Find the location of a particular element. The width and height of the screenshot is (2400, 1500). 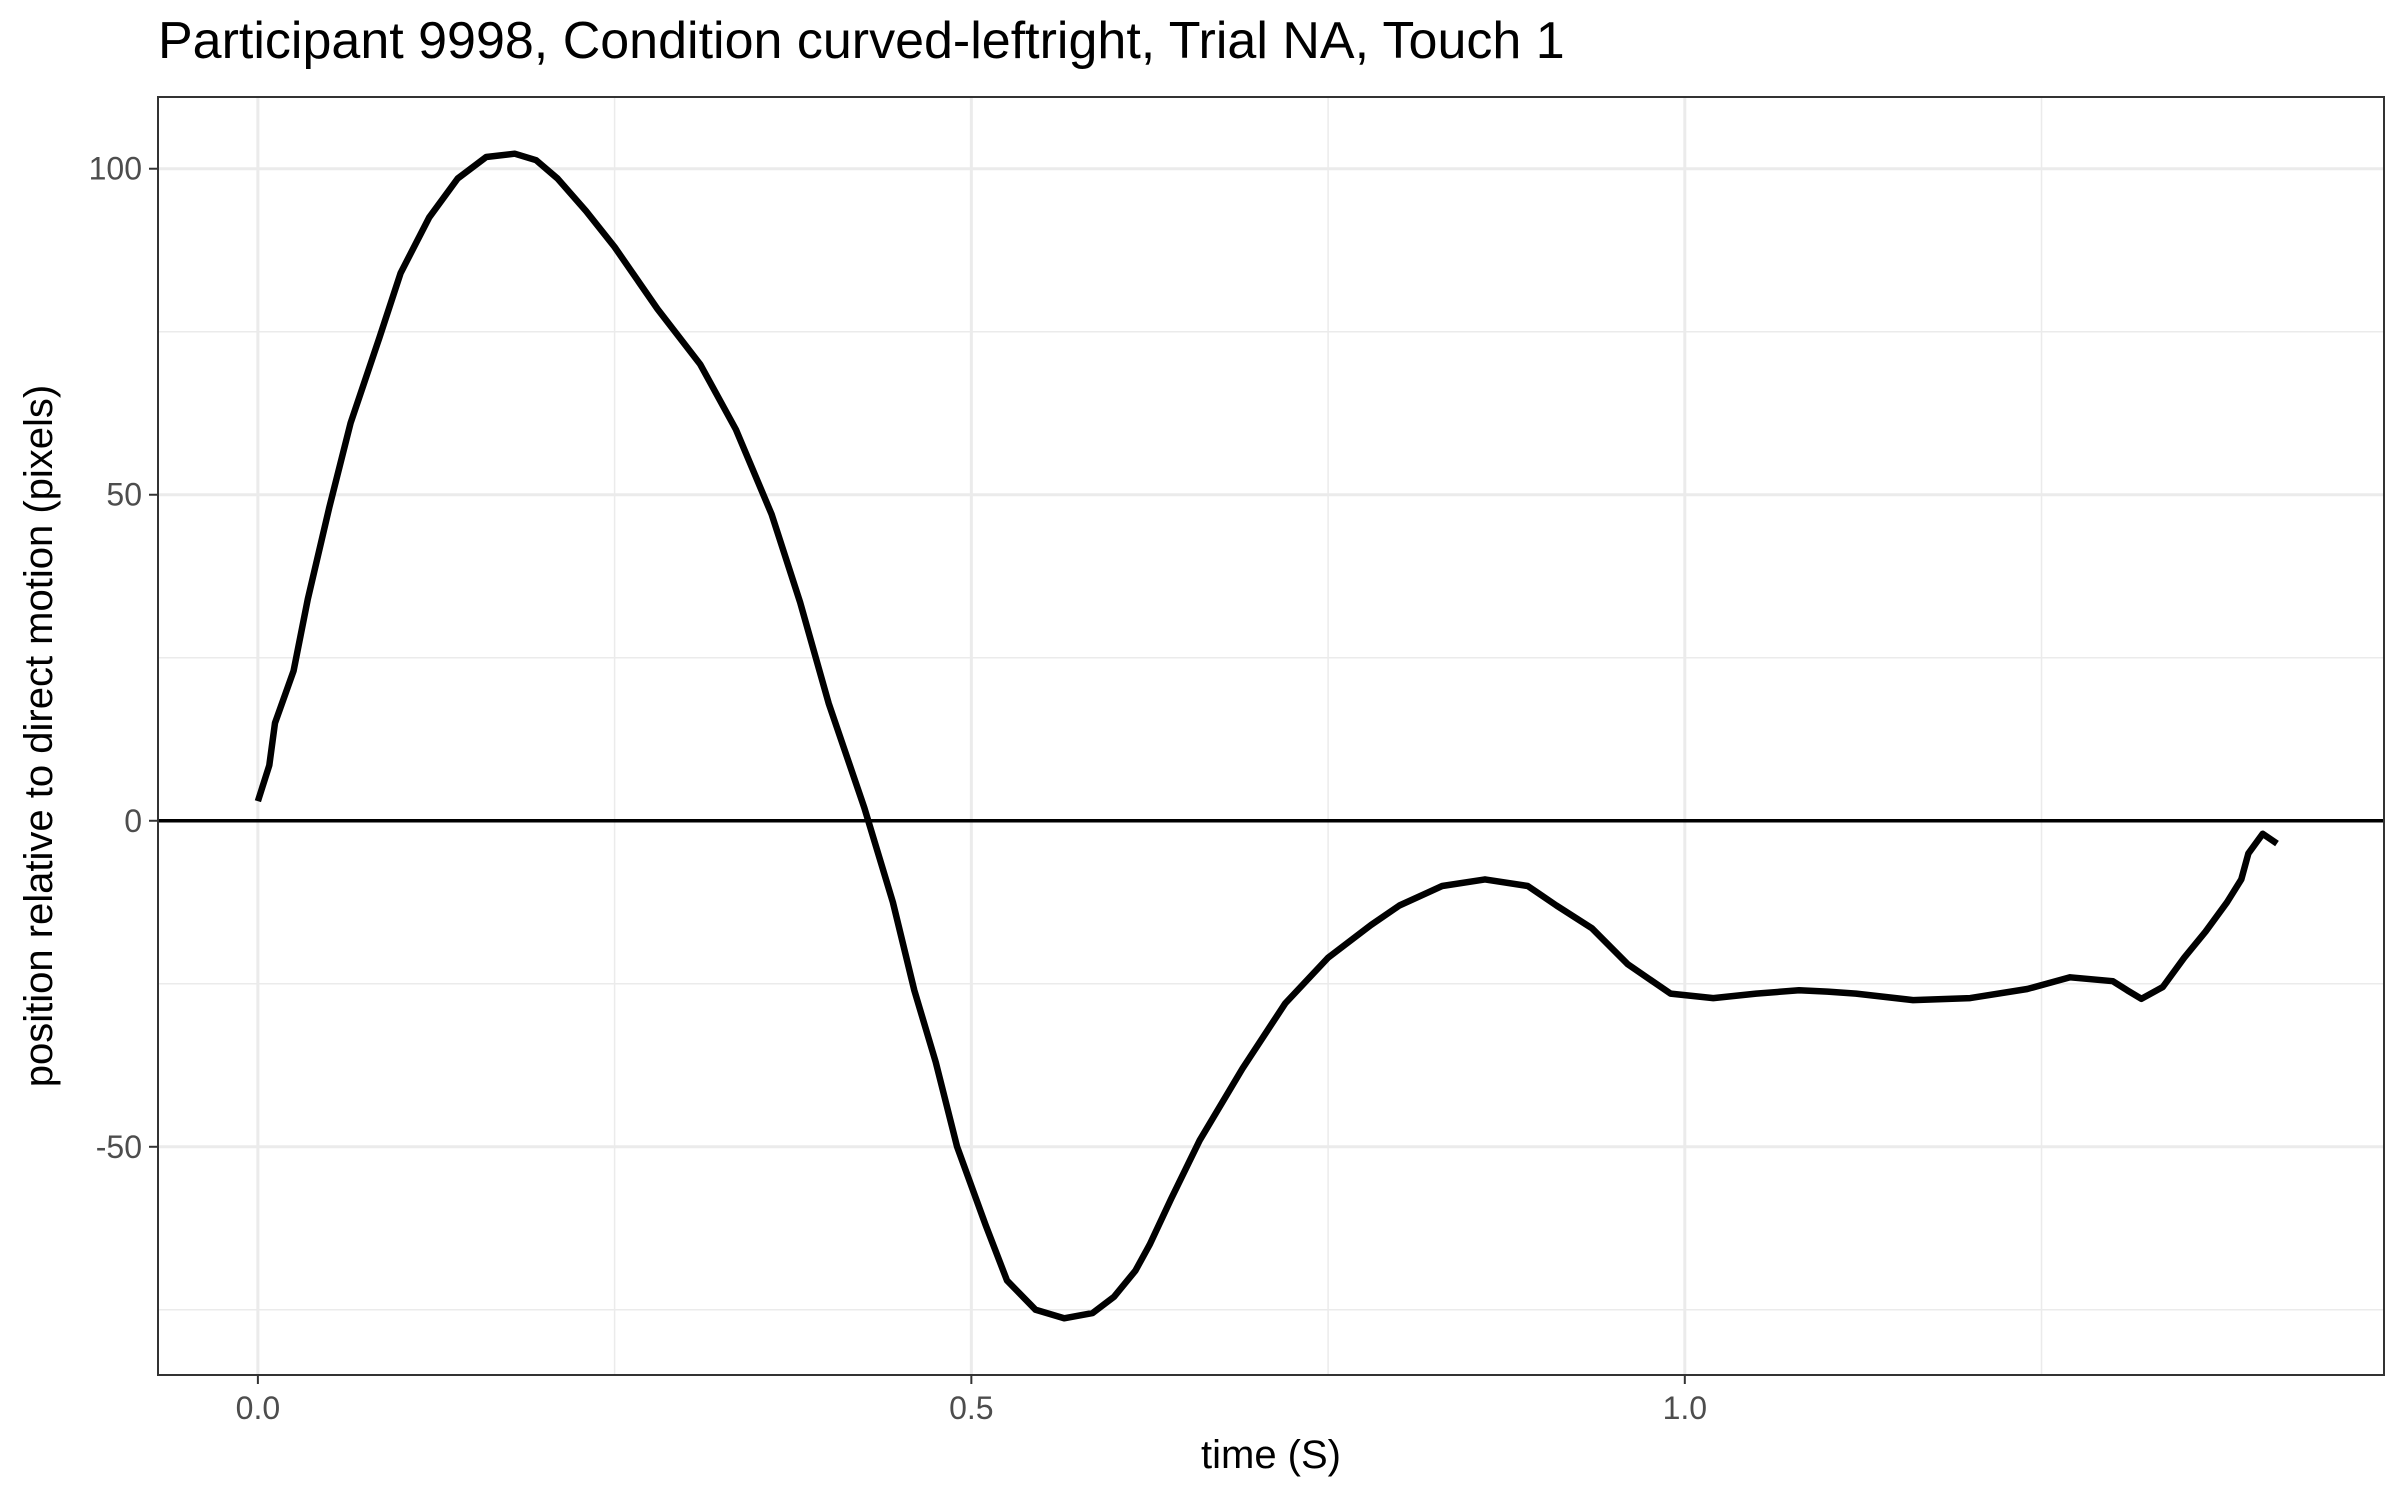

y-tick-label: 0 is located at coordinates (133, 821).